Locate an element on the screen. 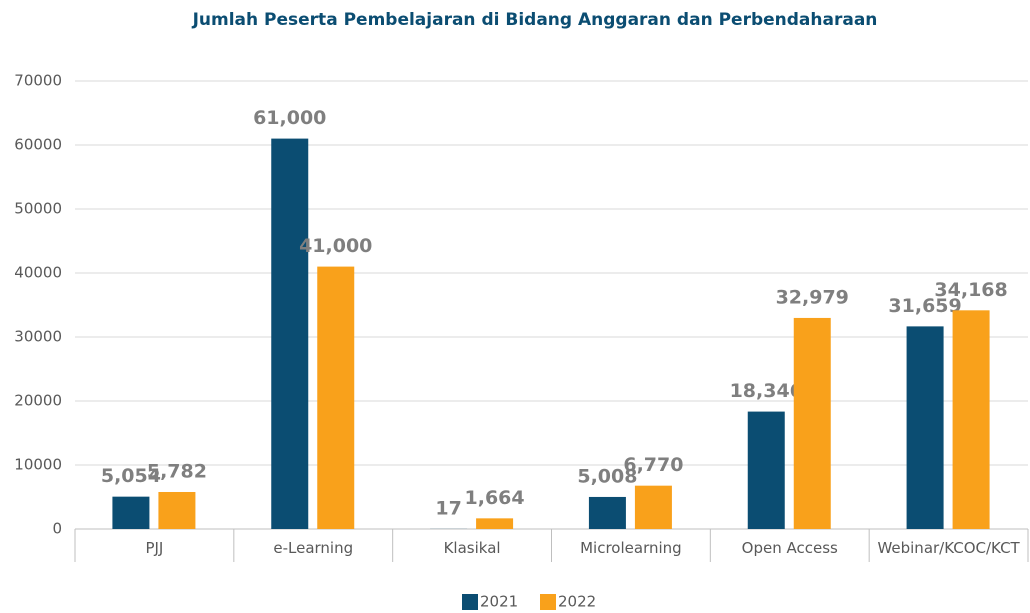 The image size is (1030, 613). x-tick-label: Klasikal is located at coordinates (472, 548).